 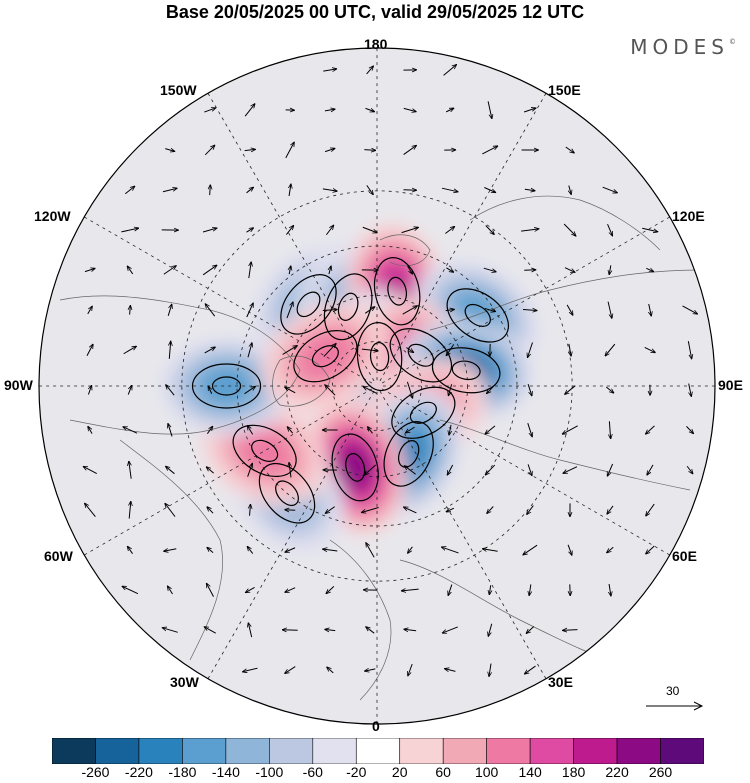 What do you see at coordinates (408, 454) in the screenshot?
I see `contour-neg-scandinavia` at bounding box center [408, 454].